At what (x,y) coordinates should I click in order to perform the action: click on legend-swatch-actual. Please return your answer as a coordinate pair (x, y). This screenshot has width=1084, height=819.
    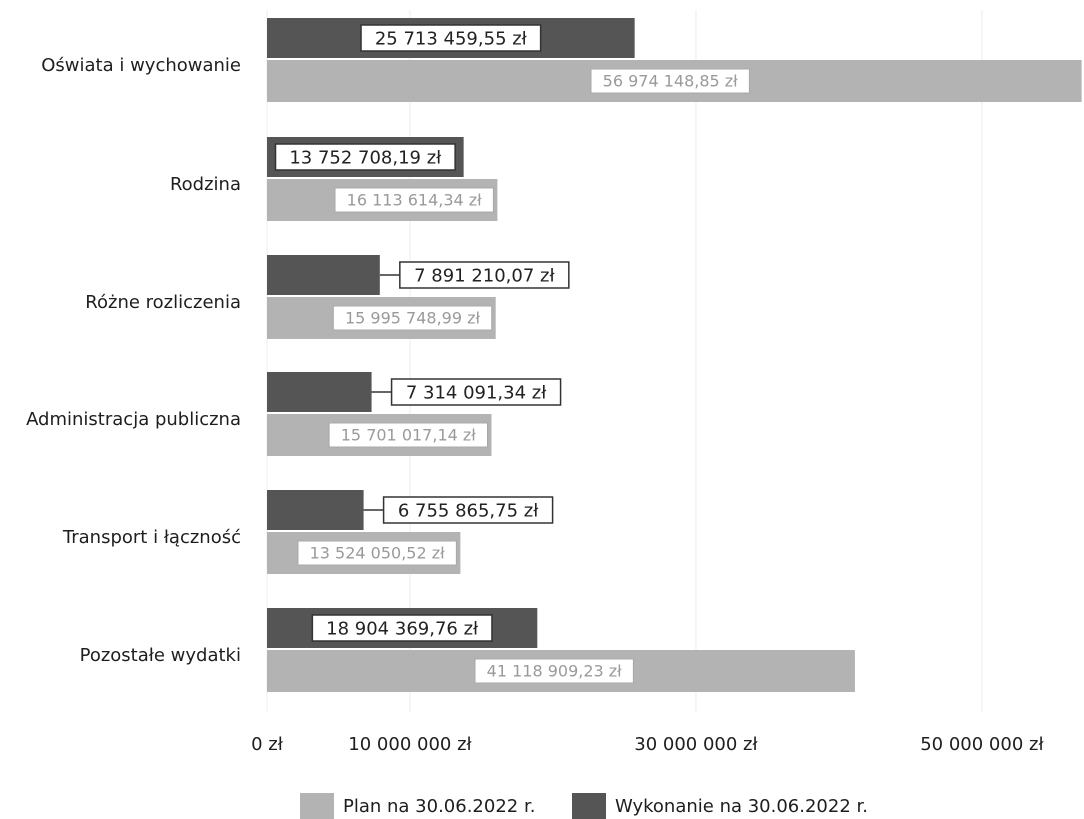
    Looking at the image, I should click on (589, 806).